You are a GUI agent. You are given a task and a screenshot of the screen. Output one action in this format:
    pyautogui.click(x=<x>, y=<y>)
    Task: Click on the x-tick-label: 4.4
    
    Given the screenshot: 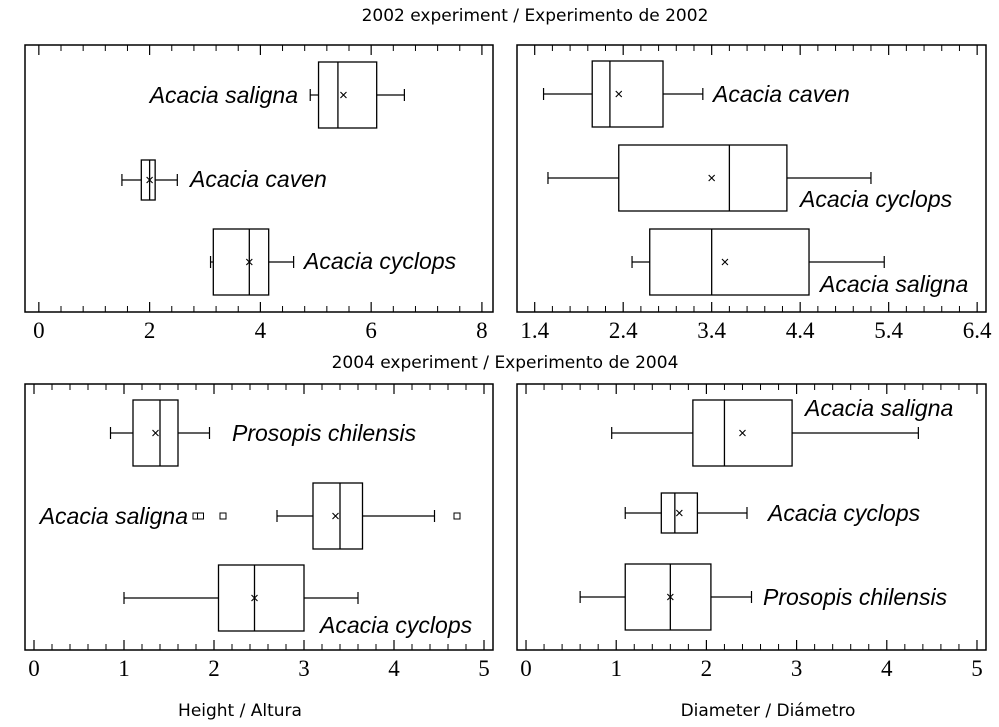 What is the action you would take?
    pyautogui.click(x=800, y=330)
    